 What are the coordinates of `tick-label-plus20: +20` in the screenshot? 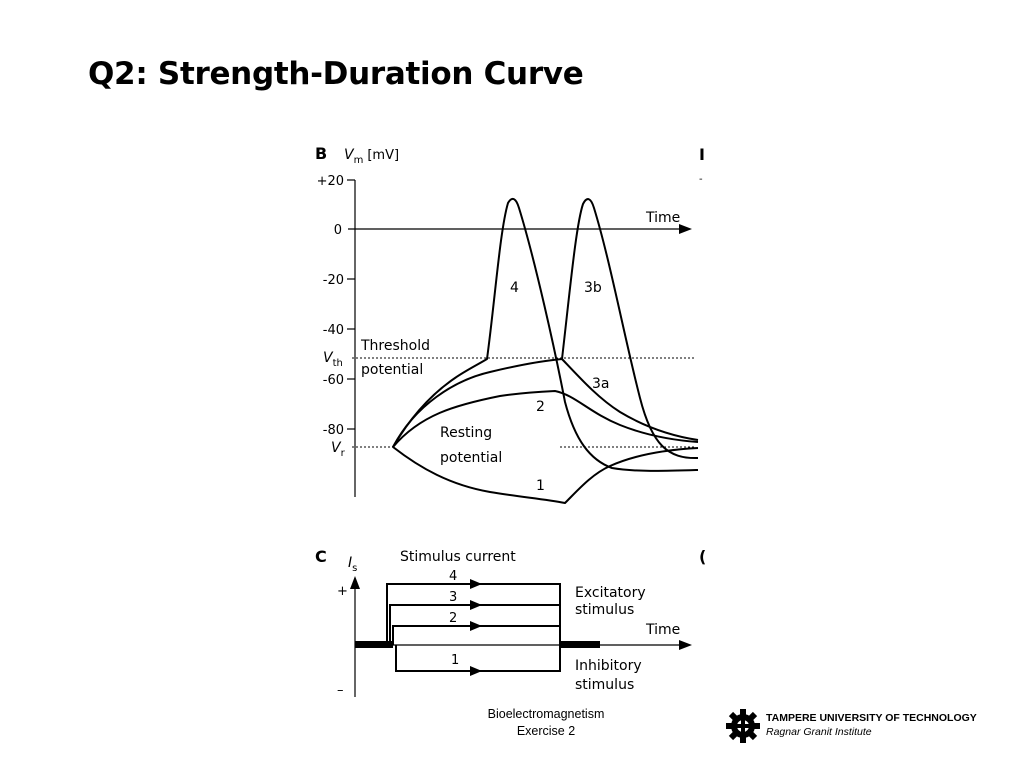 It's located at (330, 181).